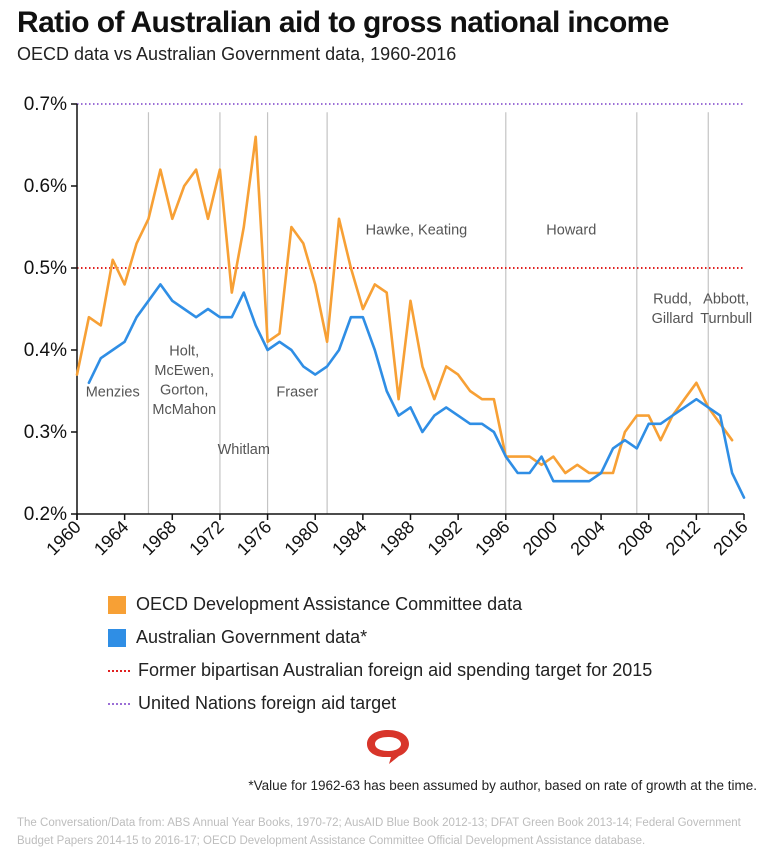 The width and height of the screenshot is (775, 857). I want to click on x-tick-label: 1996, so click(492, 538).